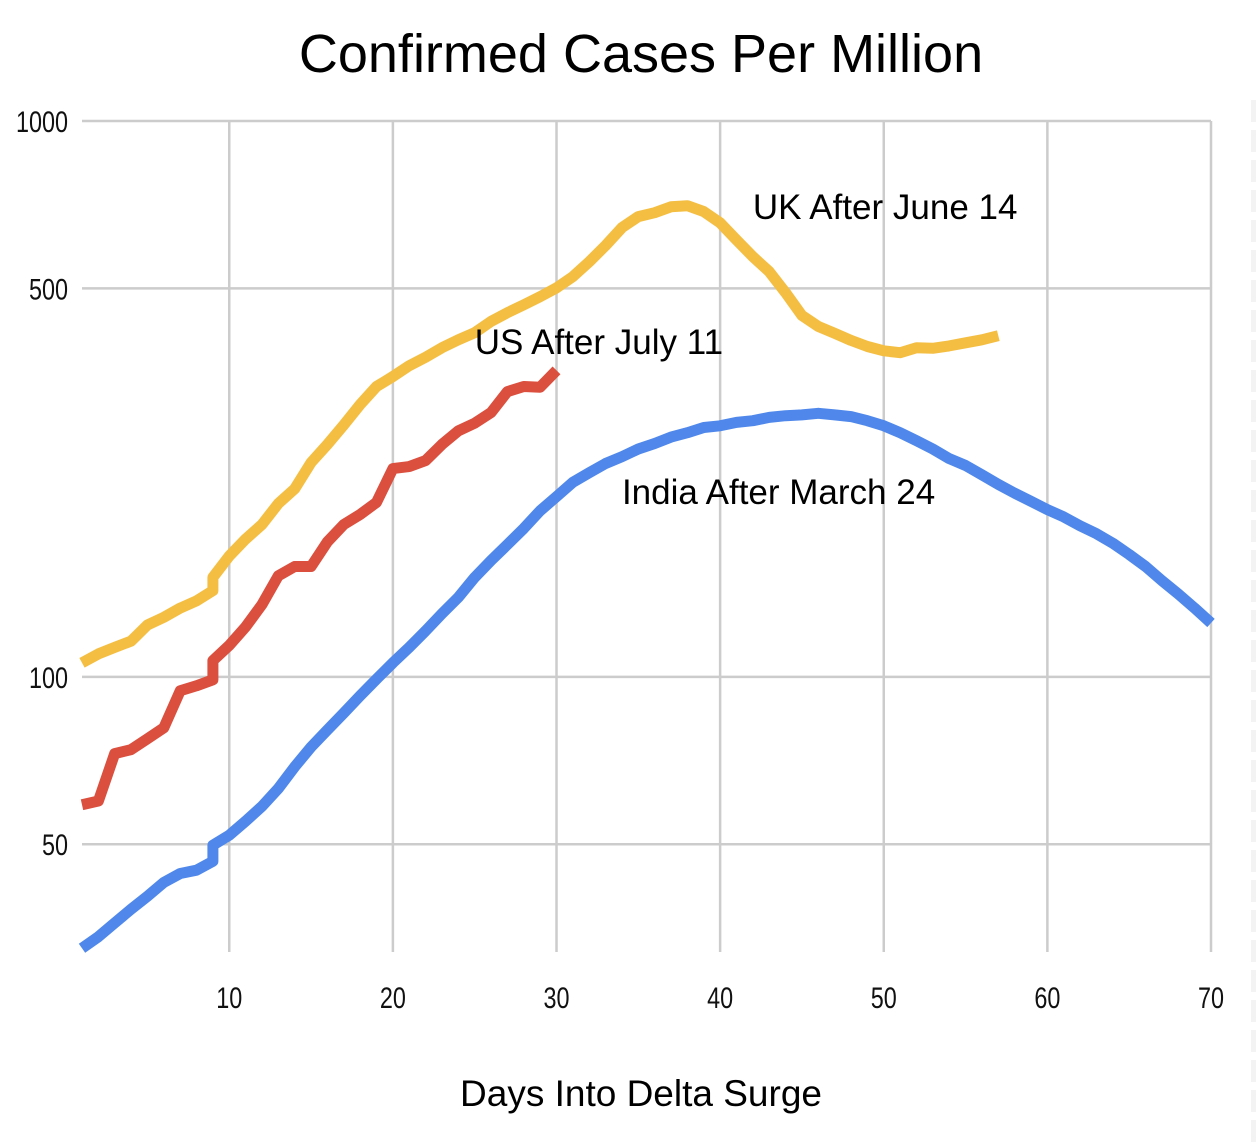  What do you see at coordinates (48, 677) in the screenshot?
I see `y-tick-label: 100` at bounding box center [48, 677].